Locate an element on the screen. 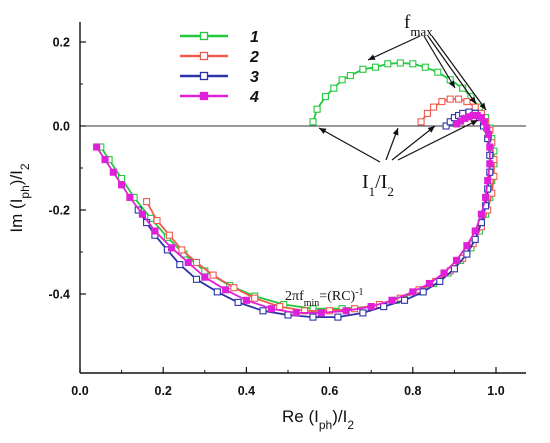 The width and height of the screenshot is (550, 443). legend-label-2: 2 is located at coordinates (254, 57).